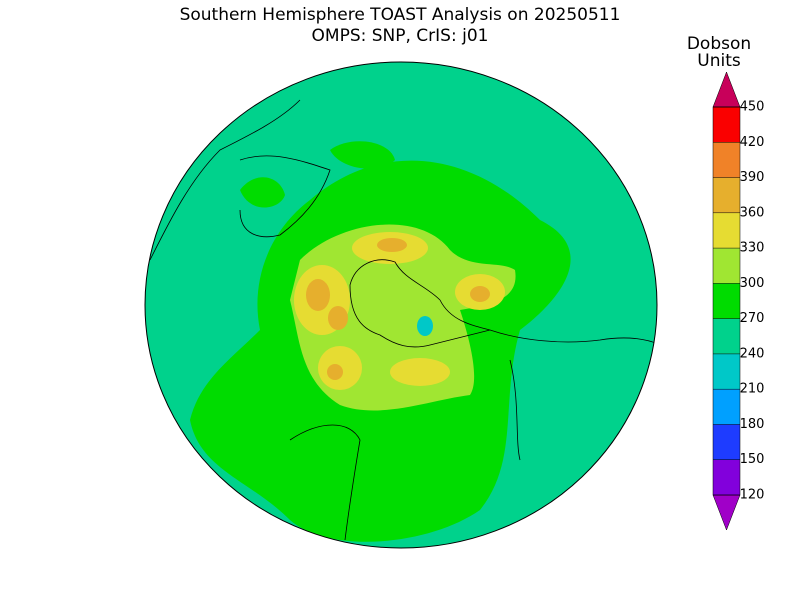  What do you see at coordinates (752, 459) in the screenshot?
I see `colorbar-tick-label: 150` at bounding box center [752, 459].